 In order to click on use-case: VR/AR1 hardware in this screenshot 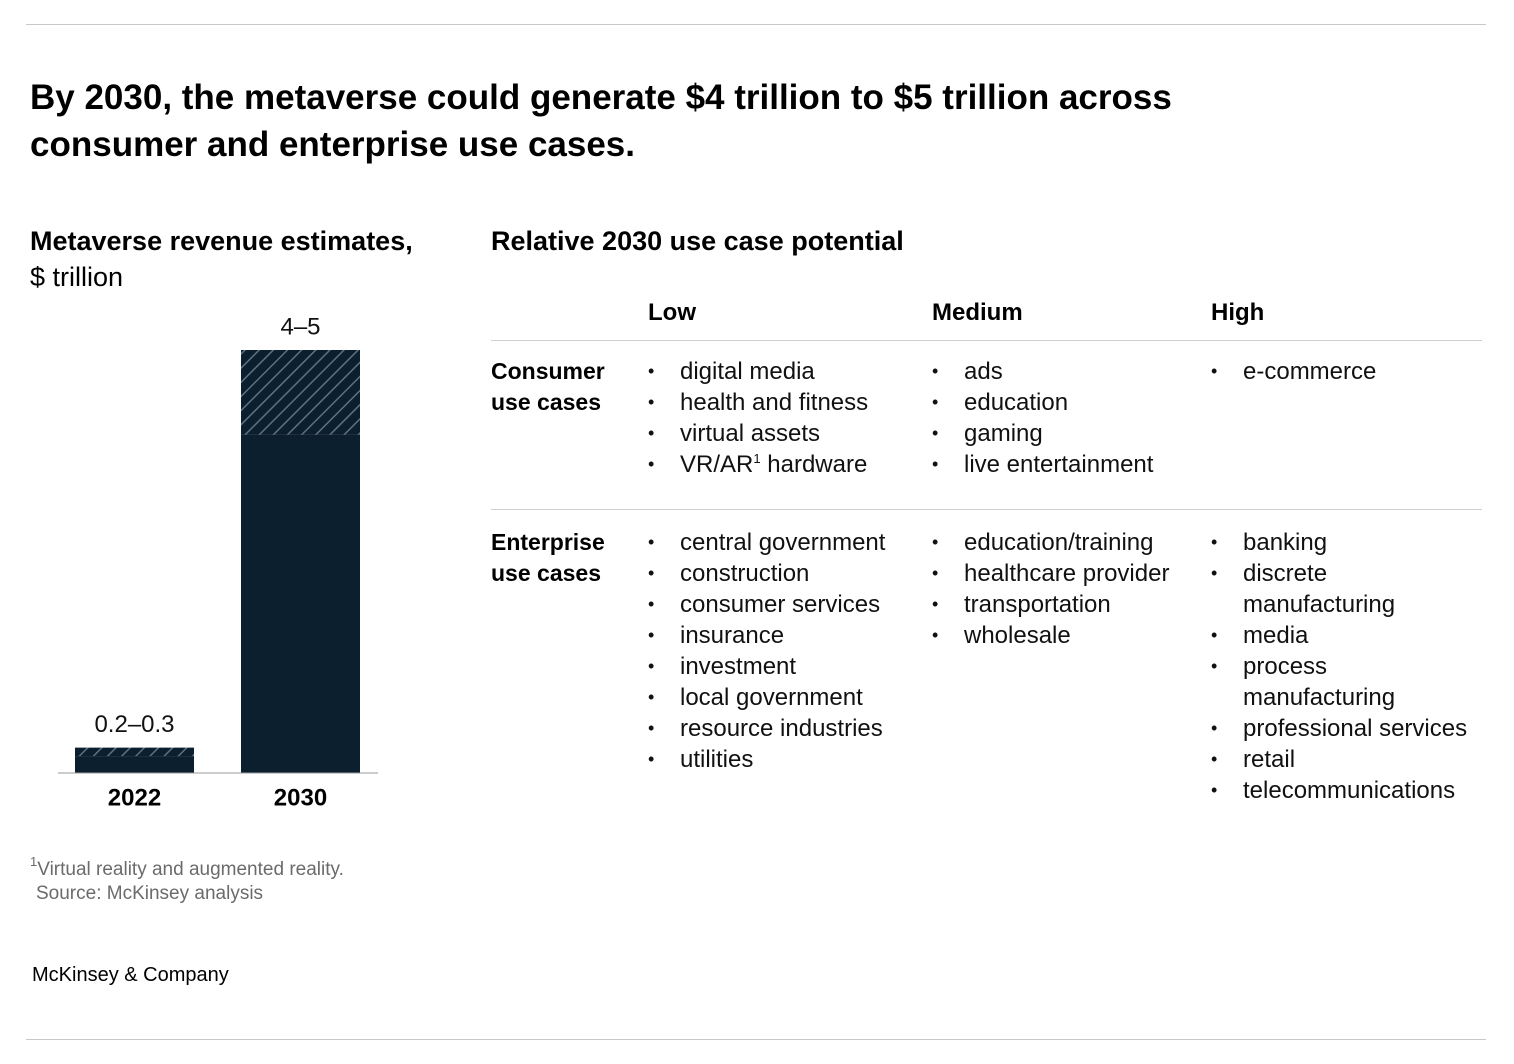, I will do `click(788, 464)`.